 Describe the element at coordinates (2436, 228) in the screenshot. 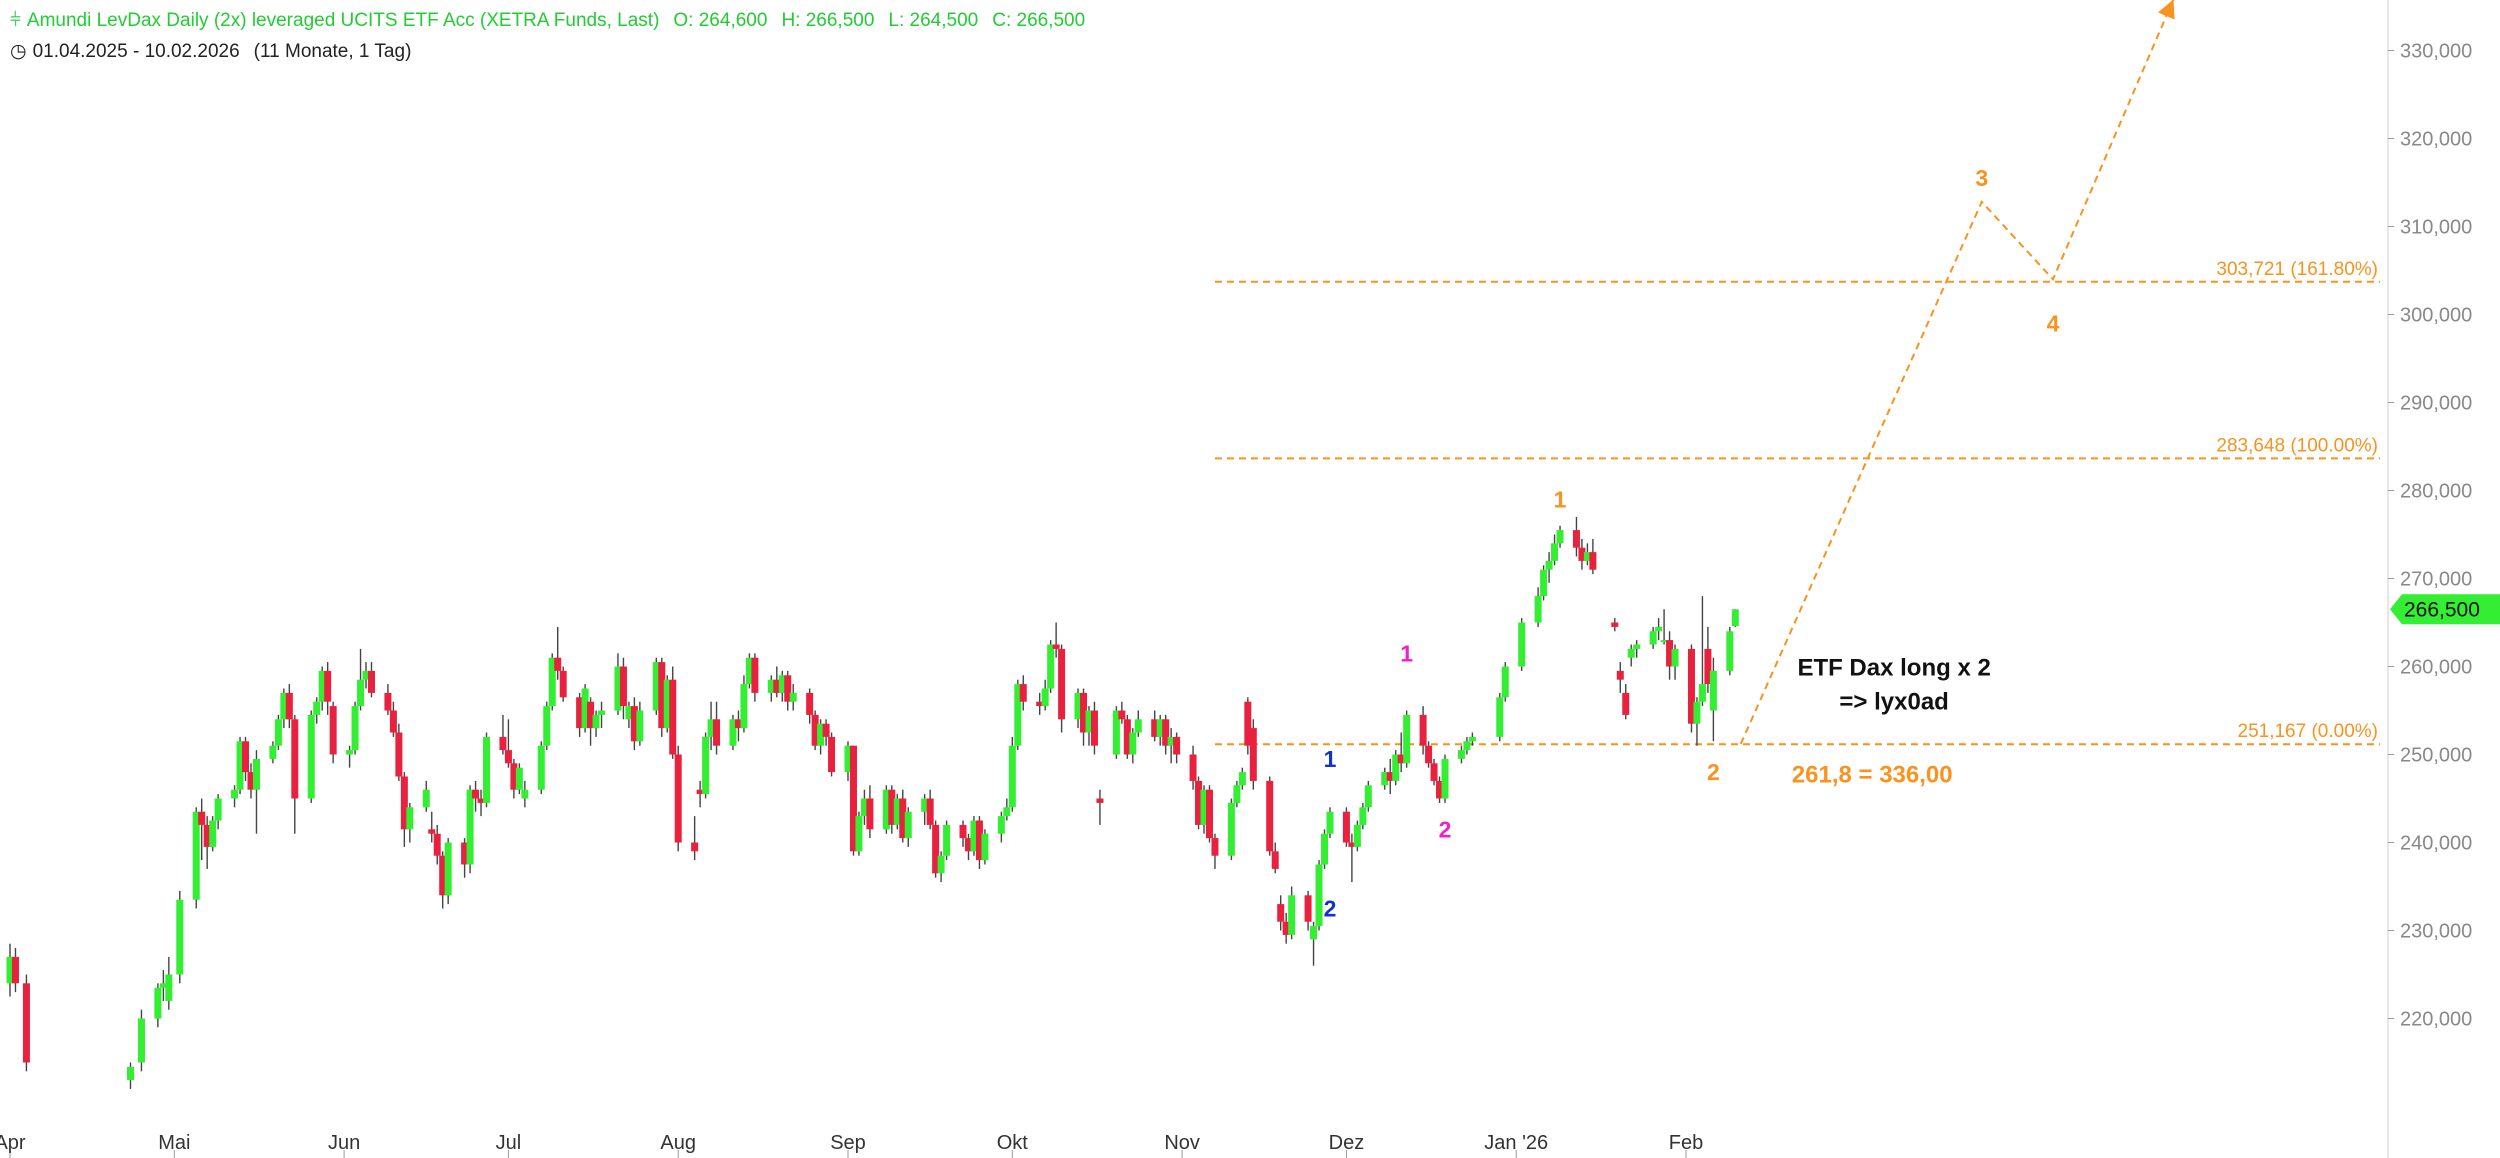

I see `price-tick-label: 310,000` at that location.